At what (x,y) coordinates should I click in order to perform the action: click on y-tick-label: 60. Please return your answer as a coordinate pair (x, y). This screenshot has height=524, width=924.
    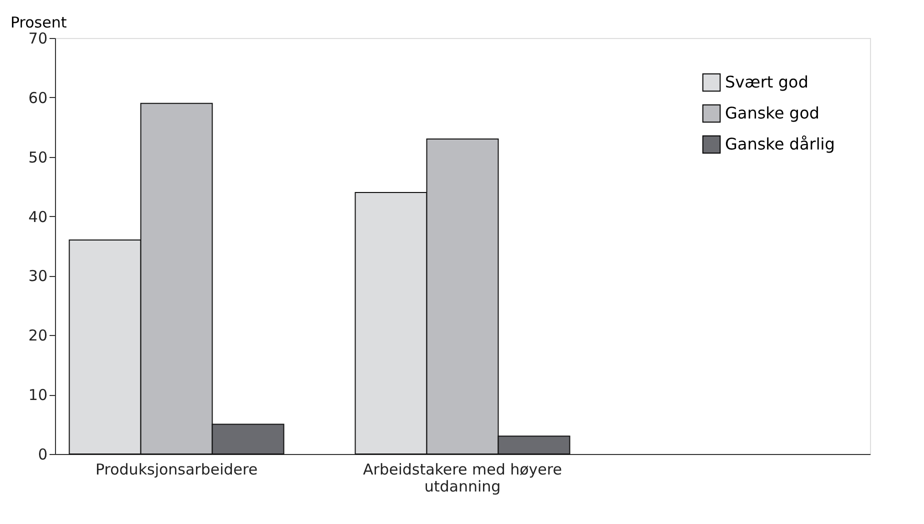
    Looking at the image, I should click on (38, 97).